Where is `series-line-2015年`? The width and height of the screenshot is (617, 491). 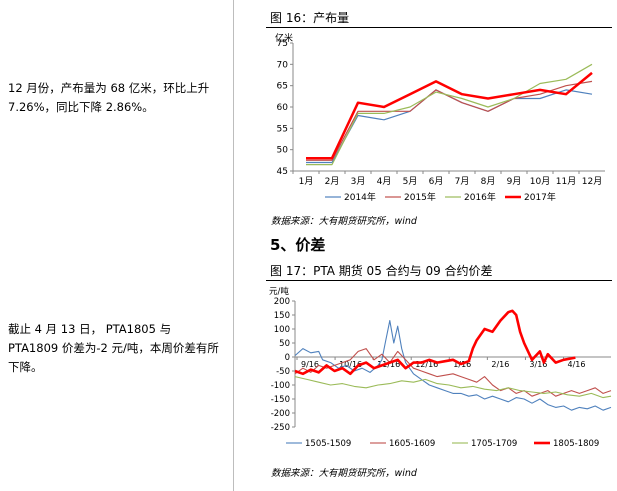 series-line-2015年 is located at coordinates (449, 120).